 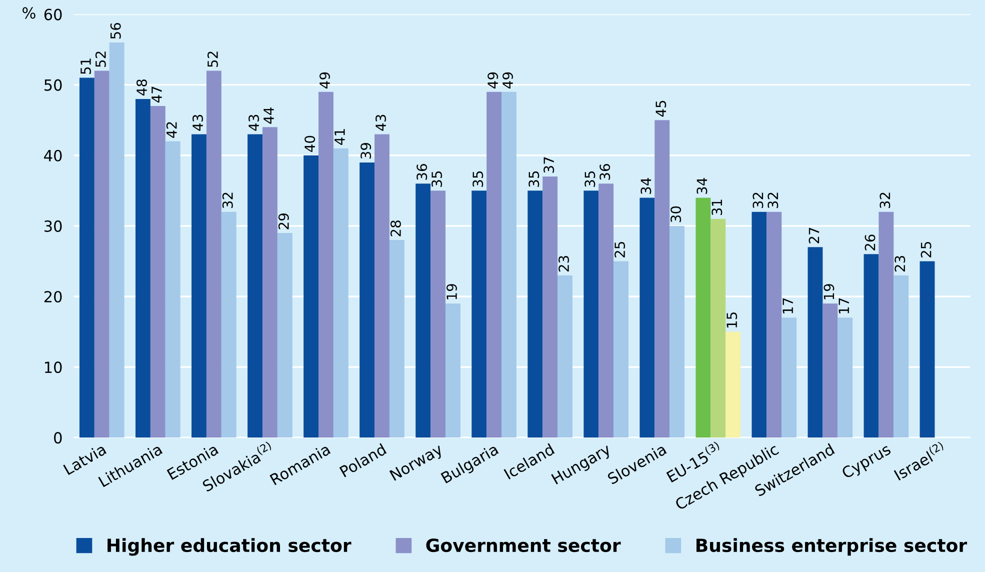 I want to click on y-tick-label: 10, so click(x=53, y=368).